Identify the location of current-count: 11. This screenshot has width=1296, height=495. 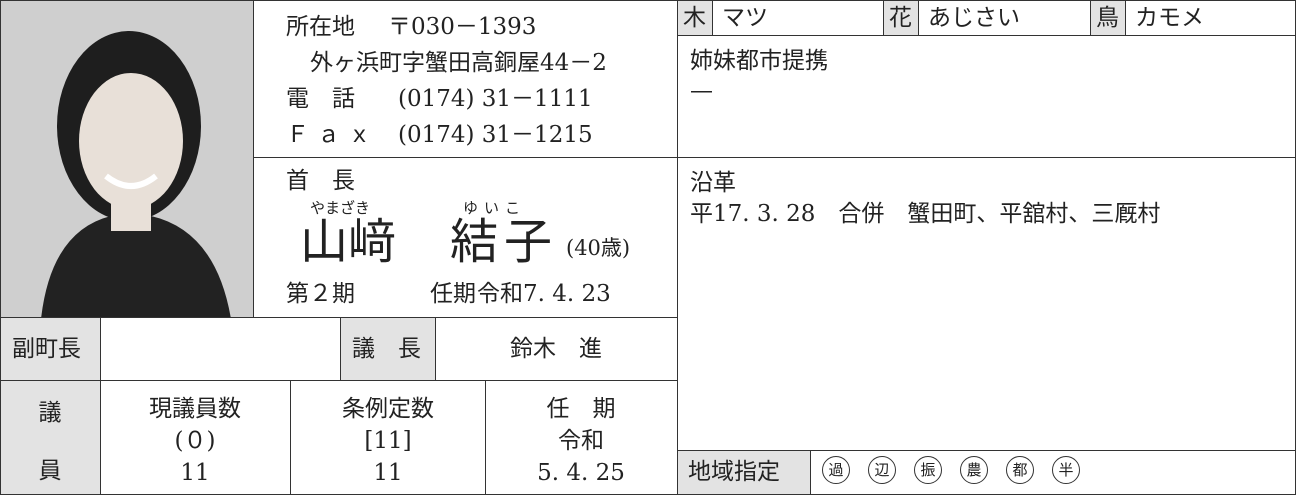
(195, 473).